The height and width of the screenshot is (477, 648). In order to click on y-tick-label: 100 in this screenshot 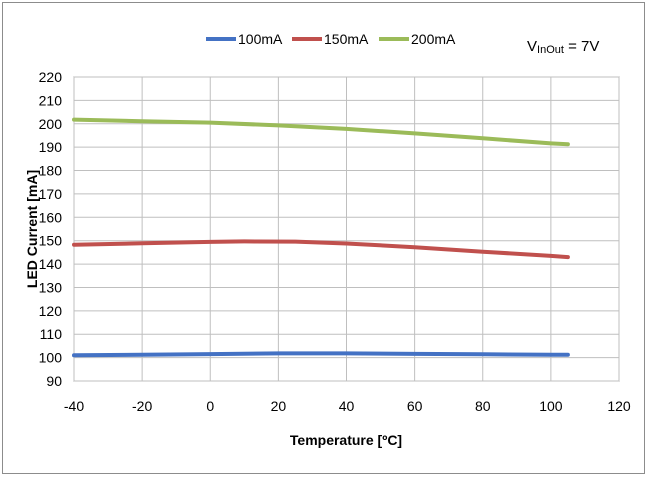, I will do `click(51, 358)`.